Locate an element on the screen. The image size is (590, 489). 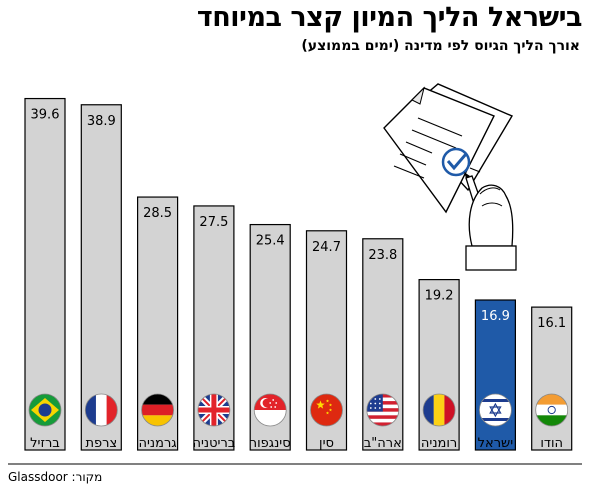
category-label: בריטניה is located at coordinates (214, 443).